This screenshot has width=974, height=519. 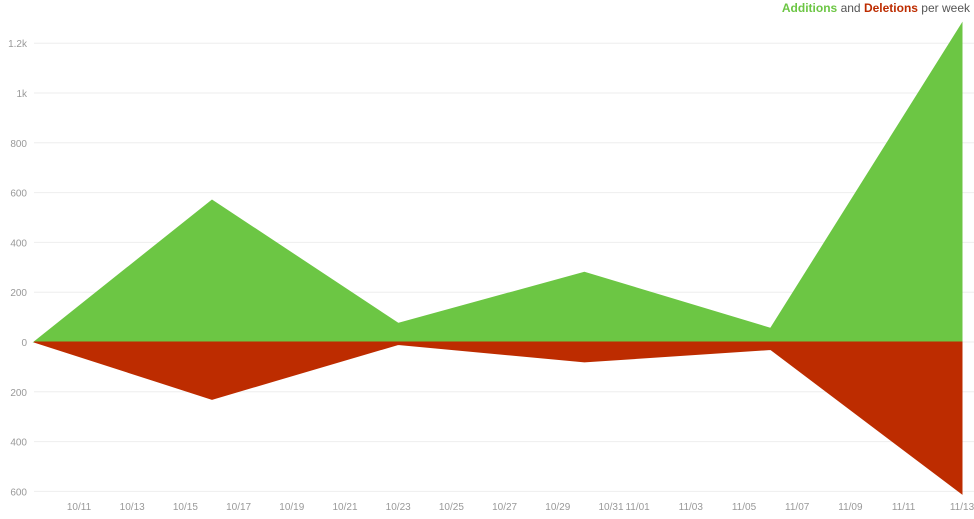 What do you see at coordinates (22, 94) in the screenshot?
I see `y-tick-label: 1k` at bounding box center [22, 94].